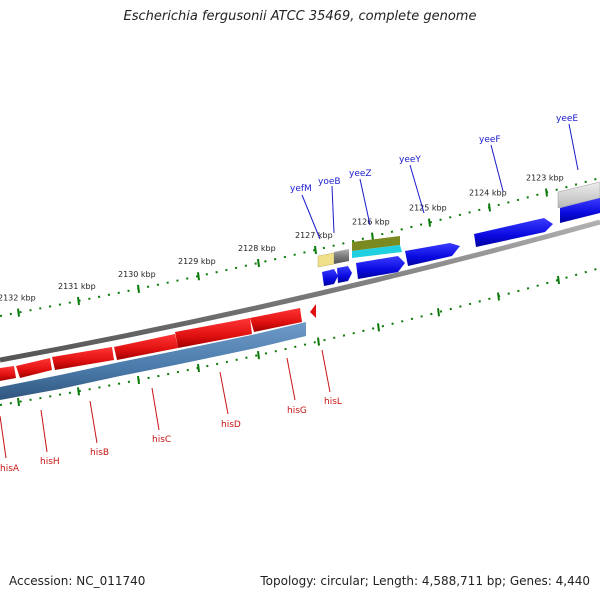 The height and width of the screenshot is (600, 600). What do you see at coordinates (171, 411) in the screenshot?
I see `reverse-gene-labels: hisL hisG hisD hisC hisB hisH hisA` at bounding box center [171, 411].